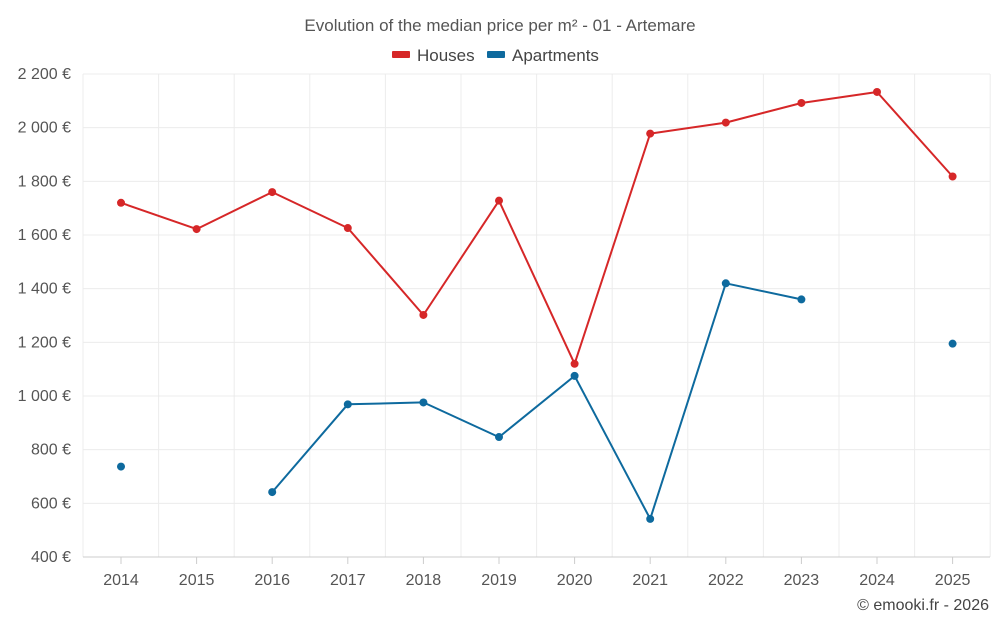 The image size is (1000, 625). I want to click on x-tick-label: 2015, so click(197, 580).